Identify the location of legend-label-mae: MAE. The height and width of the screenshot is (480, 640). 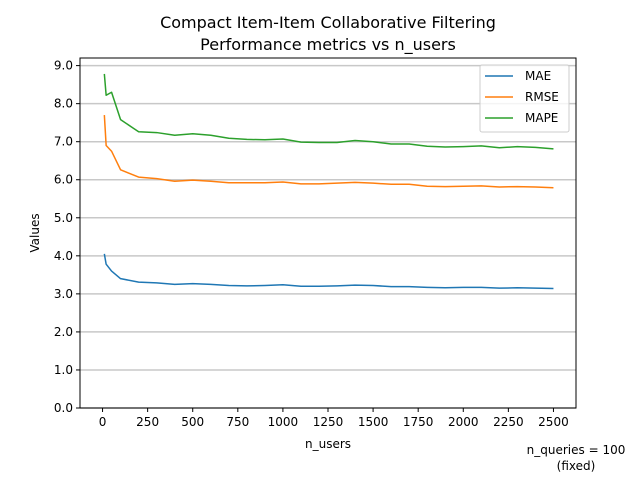
(538, 76).